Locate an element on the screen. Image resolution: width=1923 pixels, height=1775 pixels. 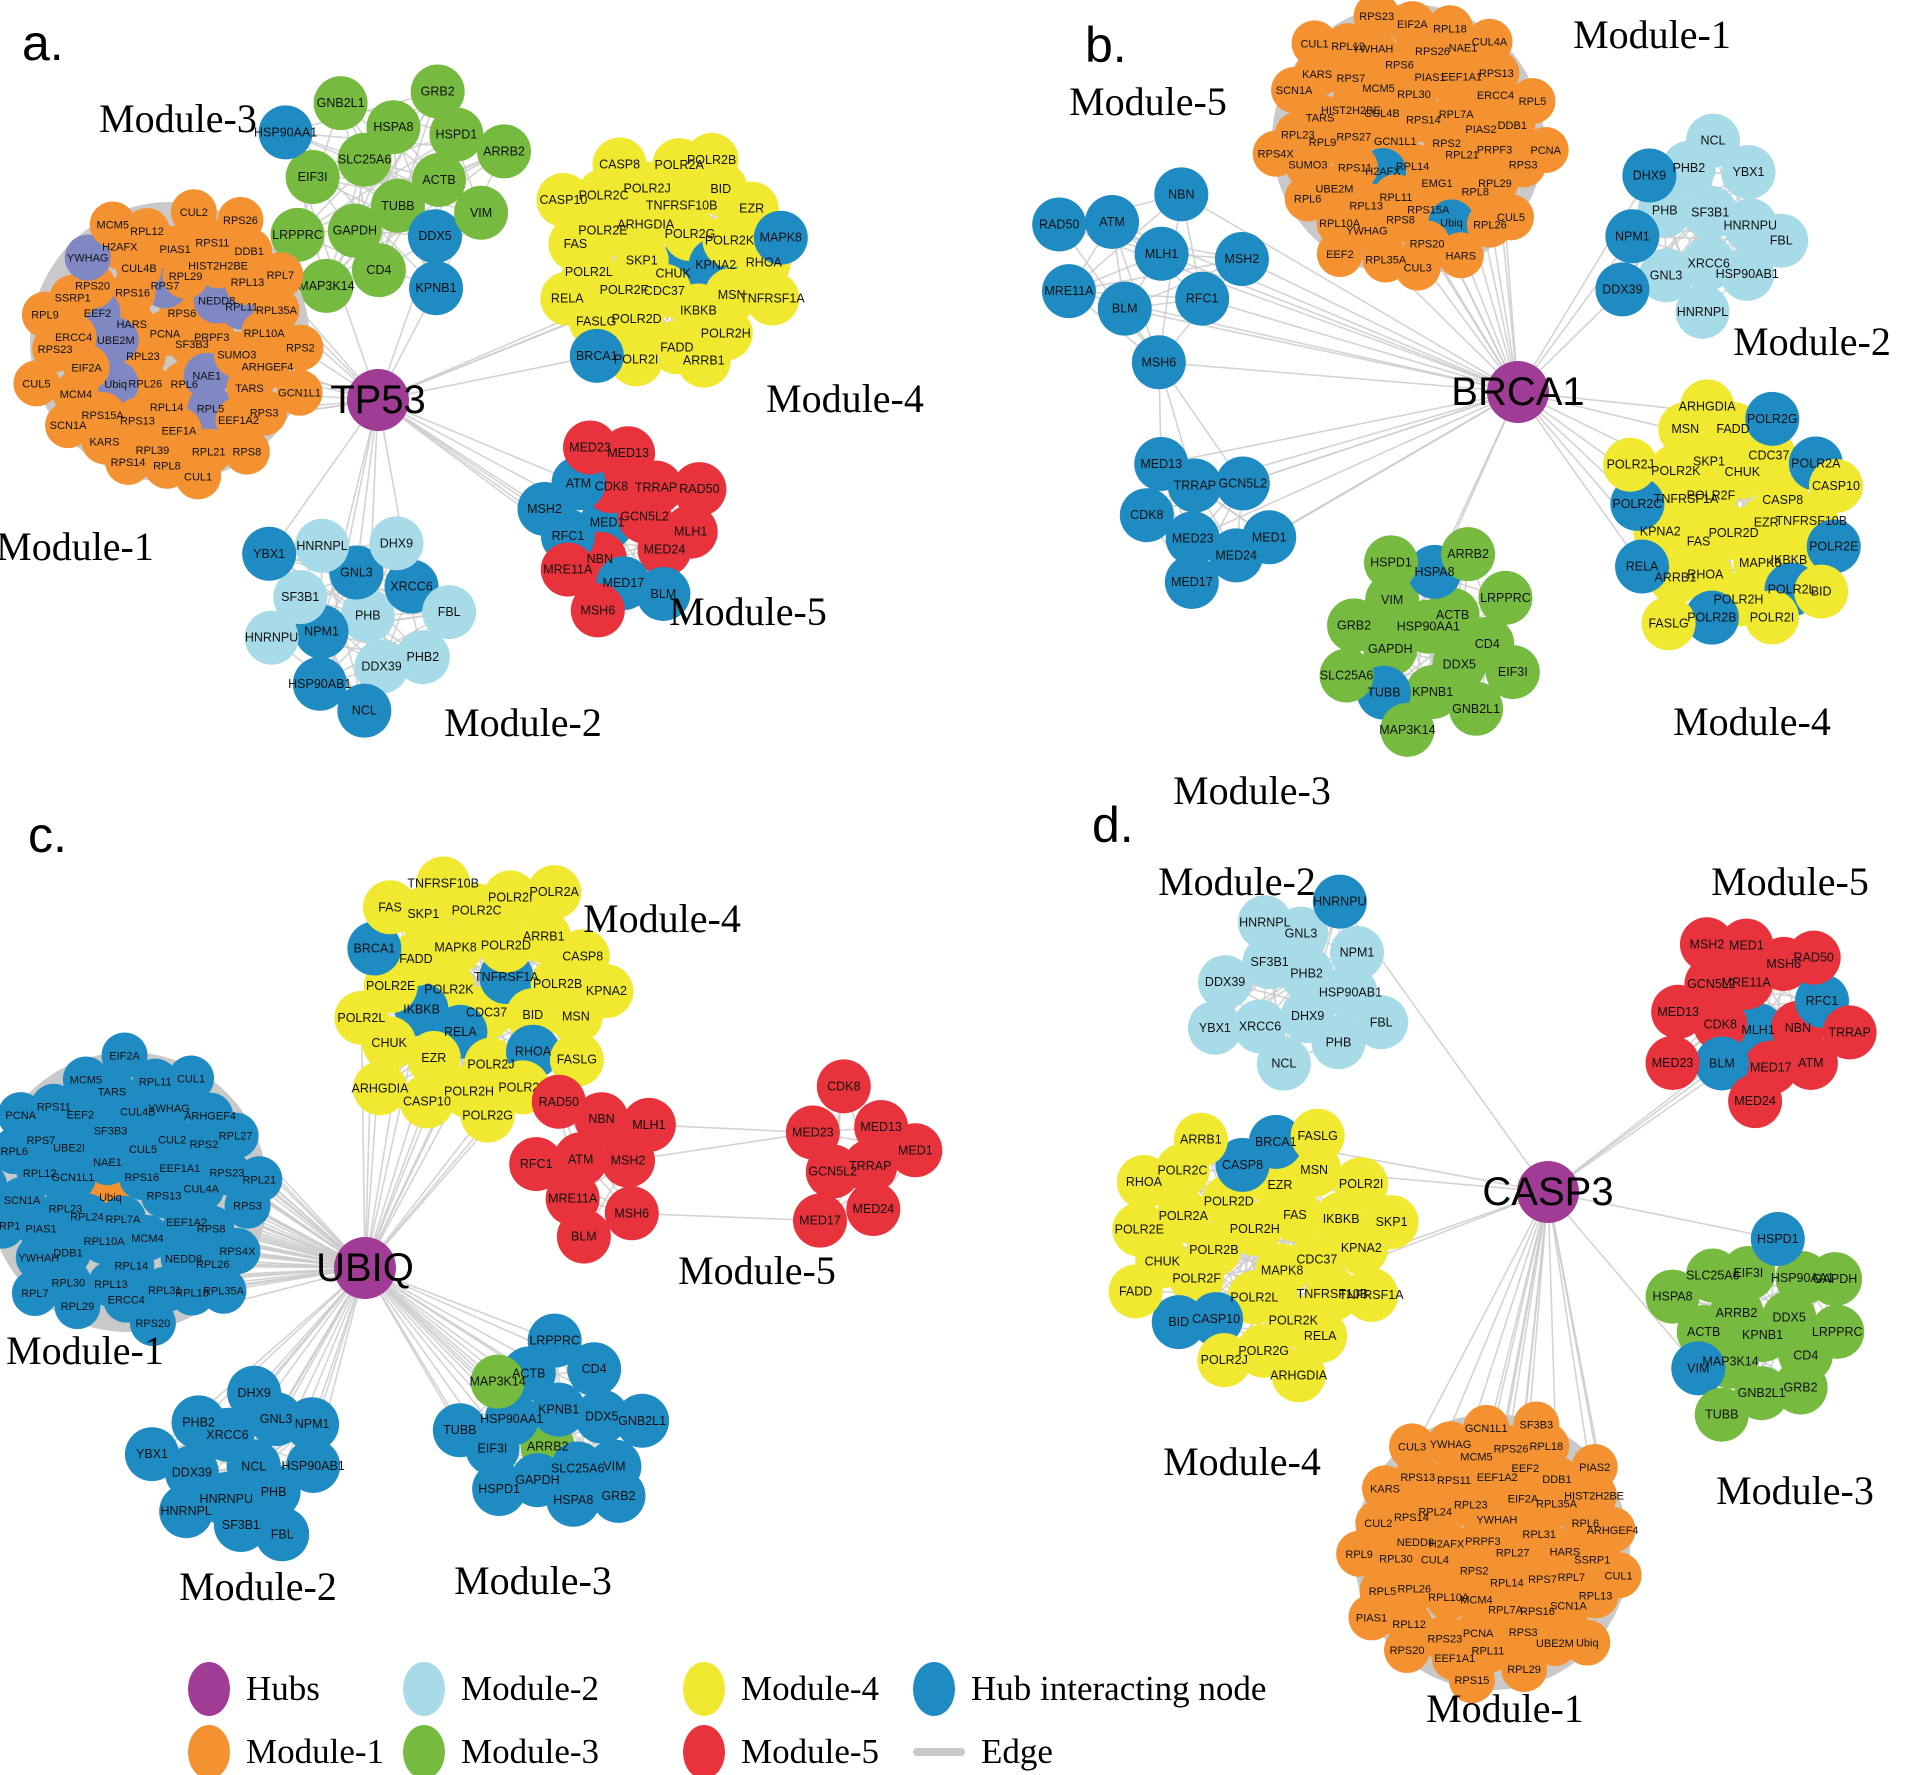
node-c-BRCA1 is located at coordinates (374, 948).